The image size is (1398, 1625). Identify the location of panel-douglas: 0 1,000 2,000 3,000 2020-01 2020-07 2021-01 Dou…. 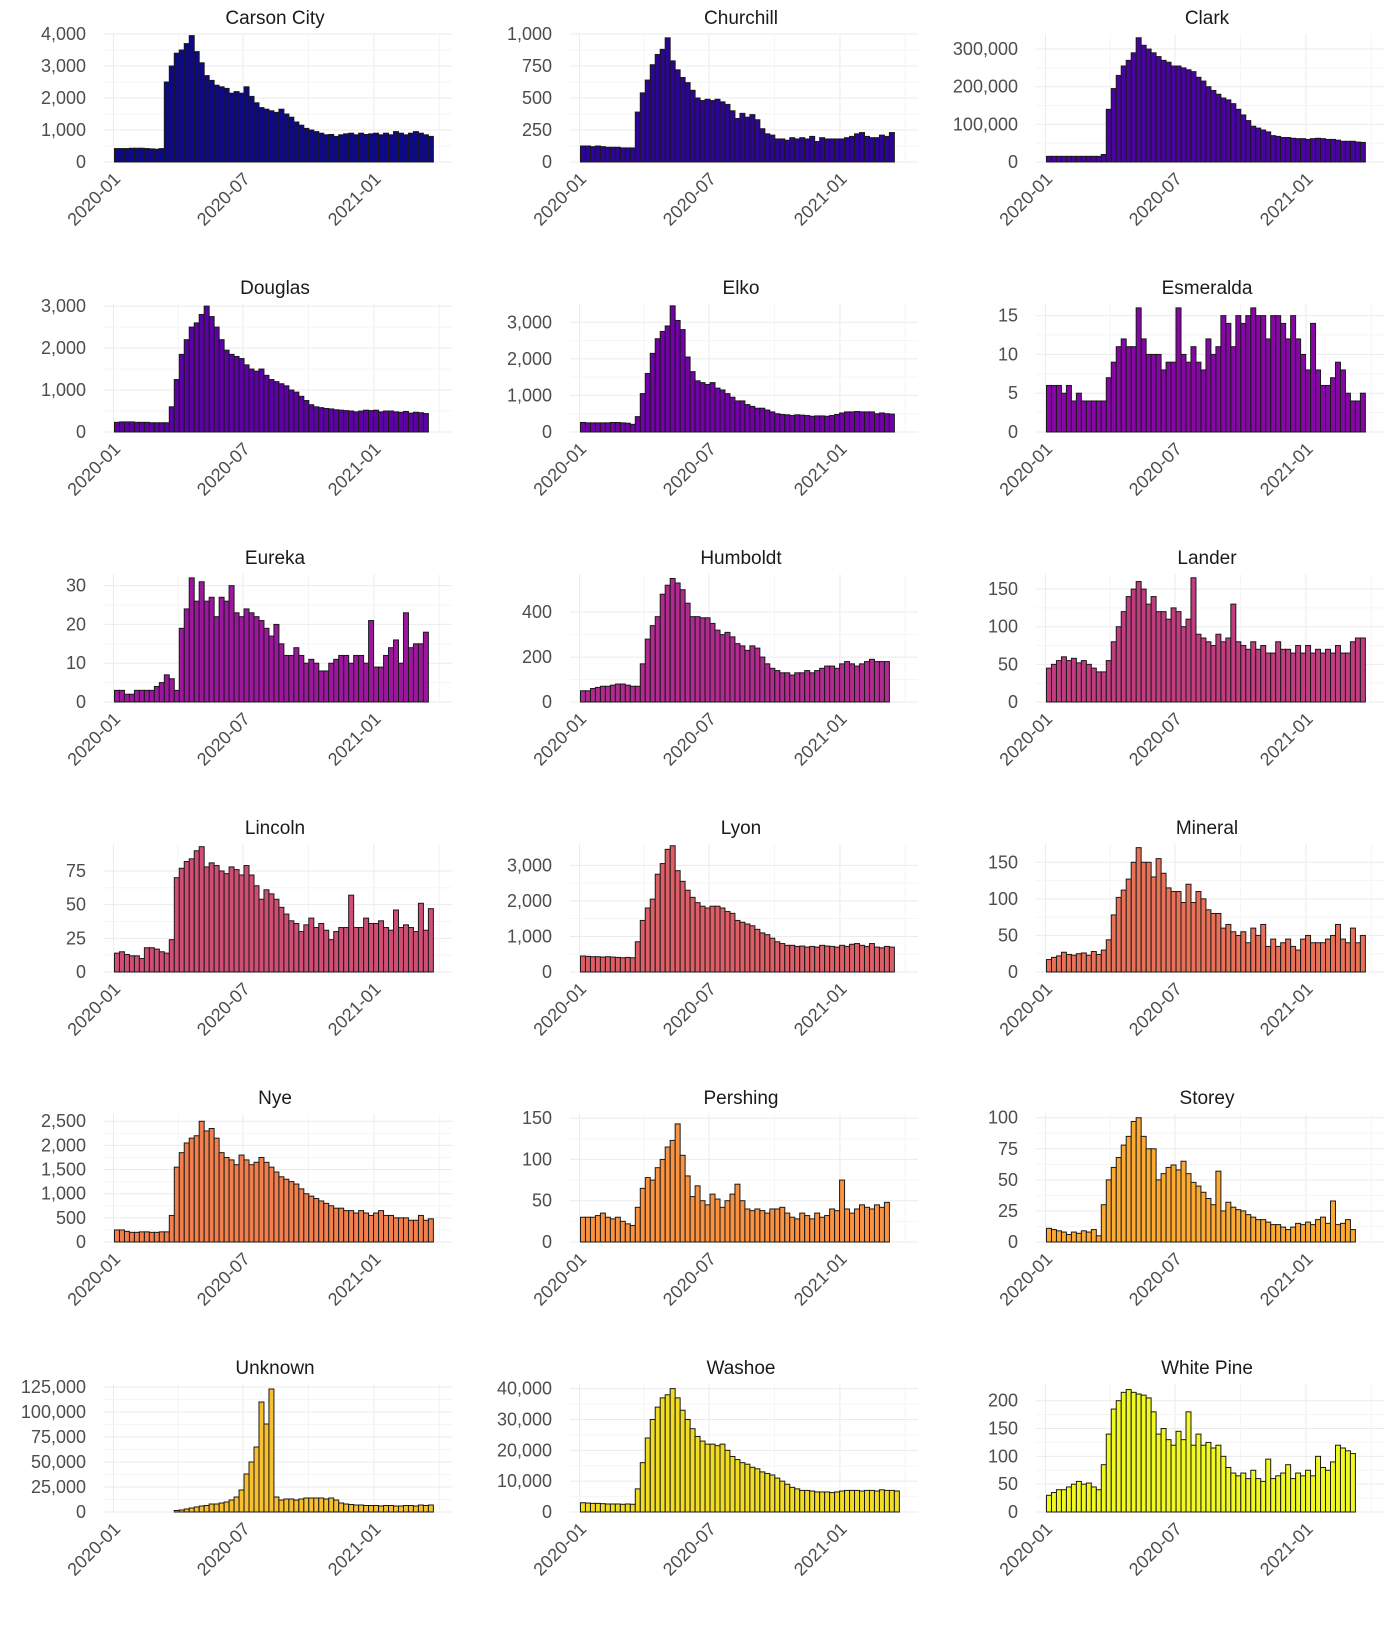
(233, 405).